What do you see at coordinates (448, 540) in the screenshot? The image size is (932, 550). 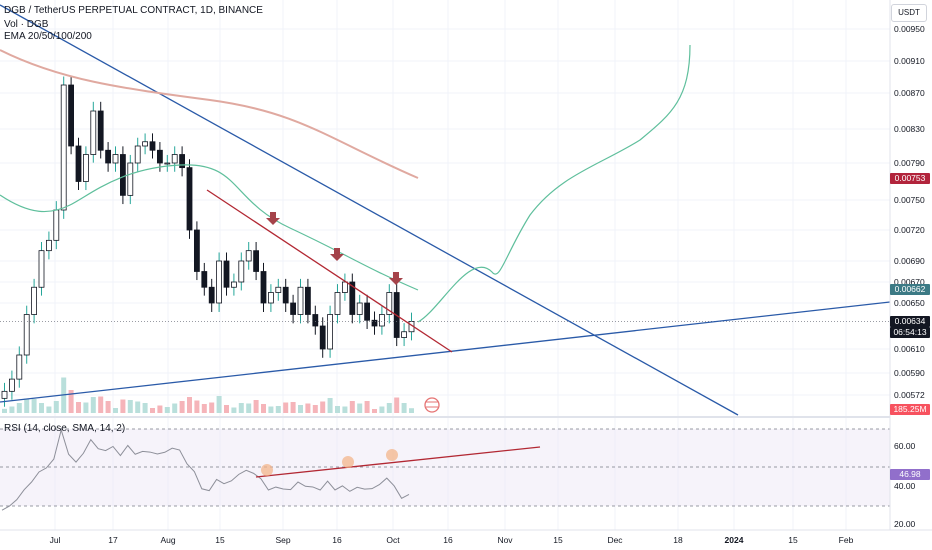 I see `time-tick-label: 16` at bounding box center [448, 540].